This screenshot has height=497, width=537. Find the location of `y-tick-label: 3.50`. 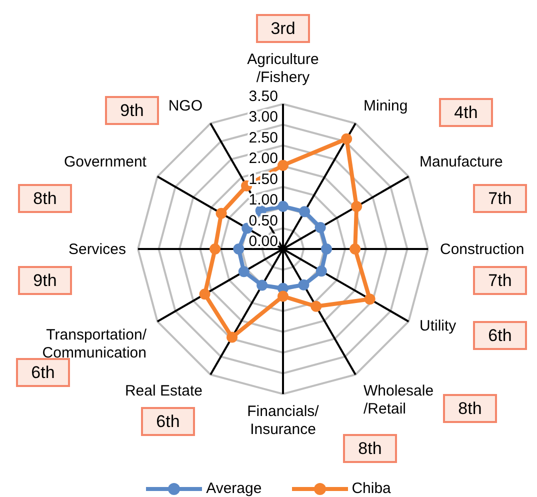

y-tick-label: 3.50 is located at coordinates (263, 96).